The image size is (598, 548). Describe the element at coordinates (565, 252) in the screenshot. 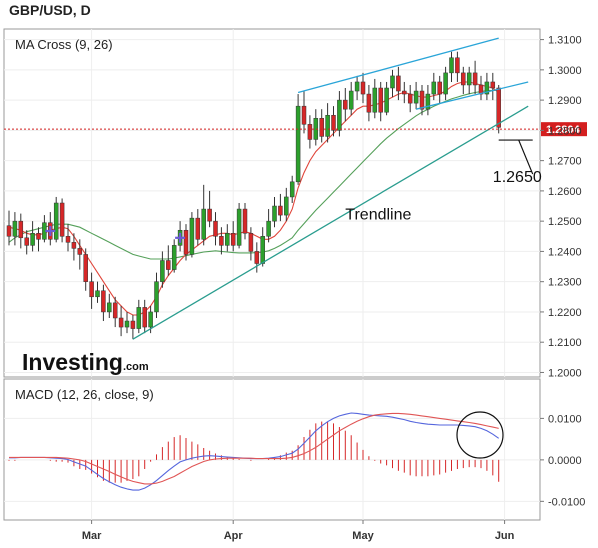

I see `price-tick-label: 1.2400` at that location.